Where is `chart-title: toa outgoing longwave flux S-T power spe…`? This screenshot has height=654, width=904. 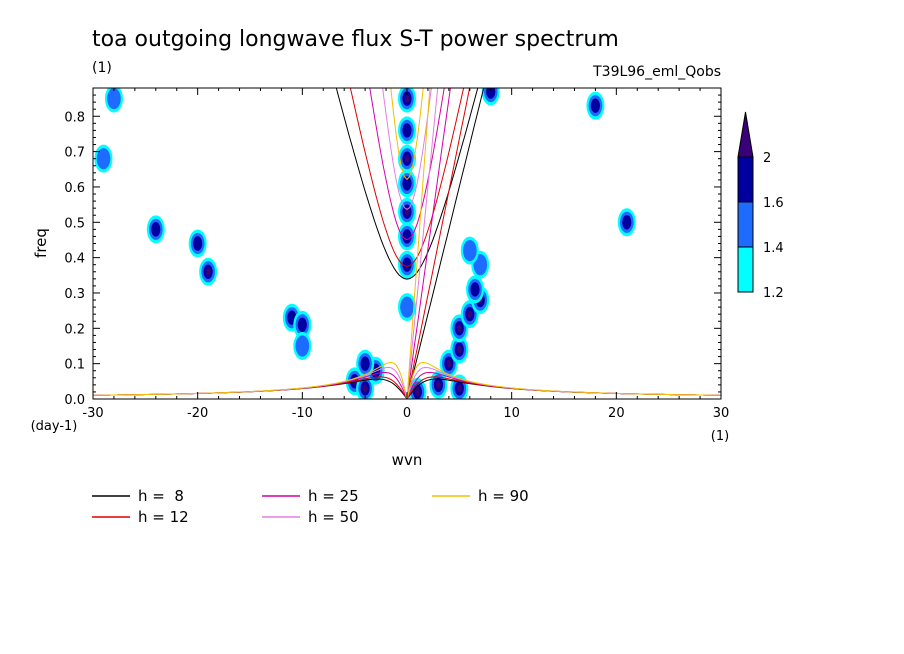
chart-title: toa outgoing longwave flux S-T power spe… is located at coordinates (355, 39).